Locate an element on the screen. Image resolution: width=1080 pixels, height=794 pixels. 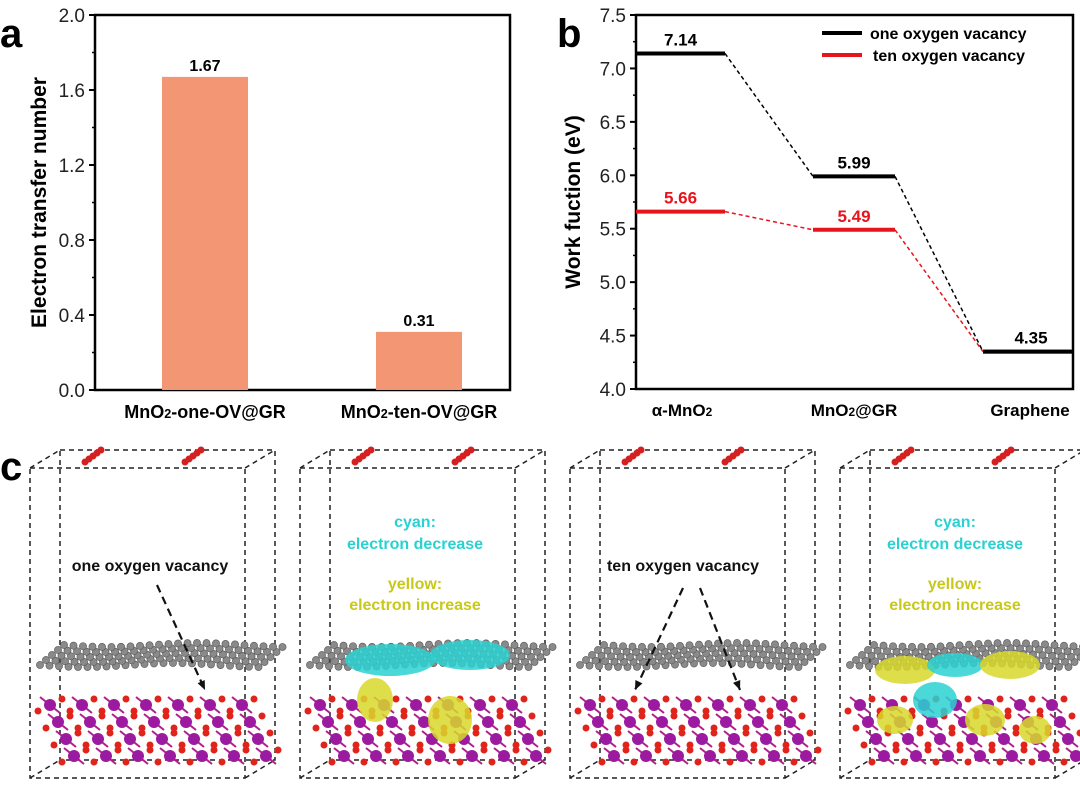
cyan-desc-2: electron decrease is located at coordinates (955, 544).